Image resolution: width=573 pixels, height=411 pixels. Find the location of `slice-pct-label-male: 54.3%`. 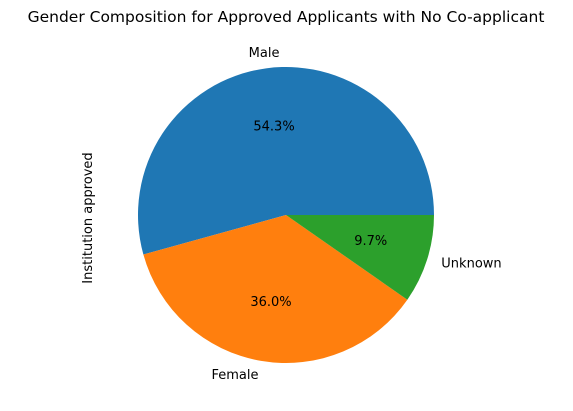

slice-pct-label-male: 54.3% is located at coordinates (273, 127).